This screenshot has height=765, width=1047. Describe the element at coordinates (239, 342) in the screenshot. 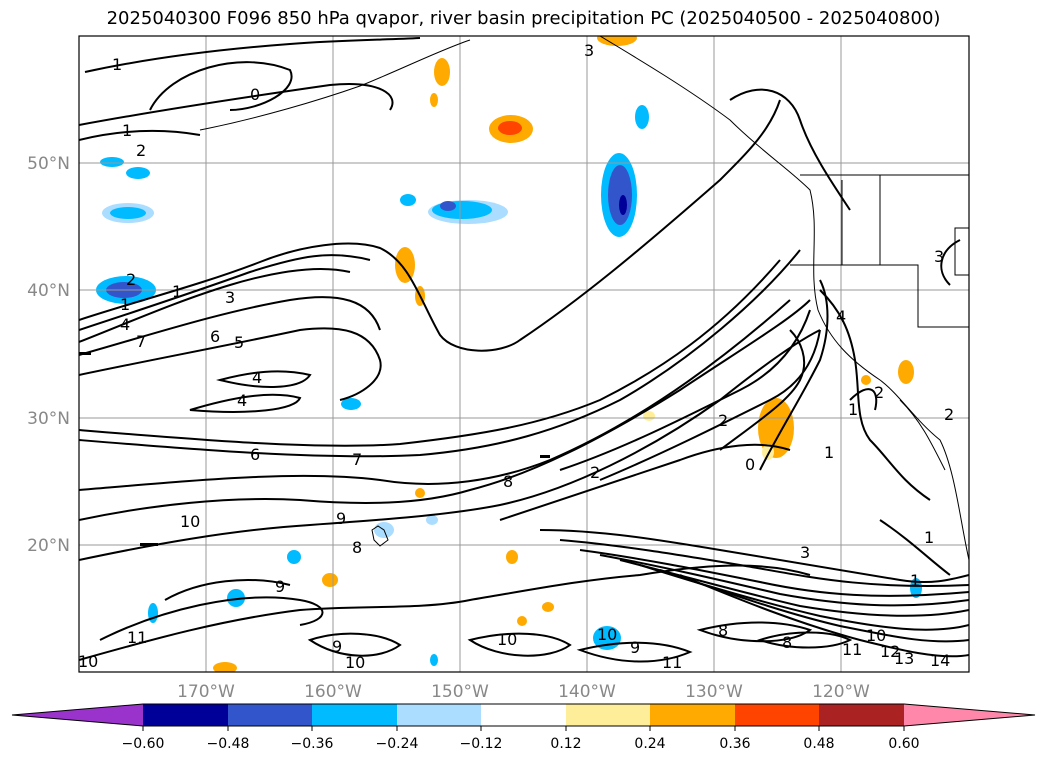

I see `contour-label: 5` at that location.